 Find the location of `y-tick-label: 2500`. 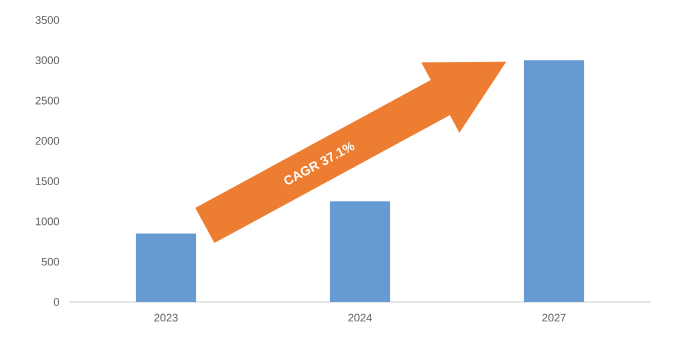

y-tick-label: 2500 is located at coordinates (48, 100).